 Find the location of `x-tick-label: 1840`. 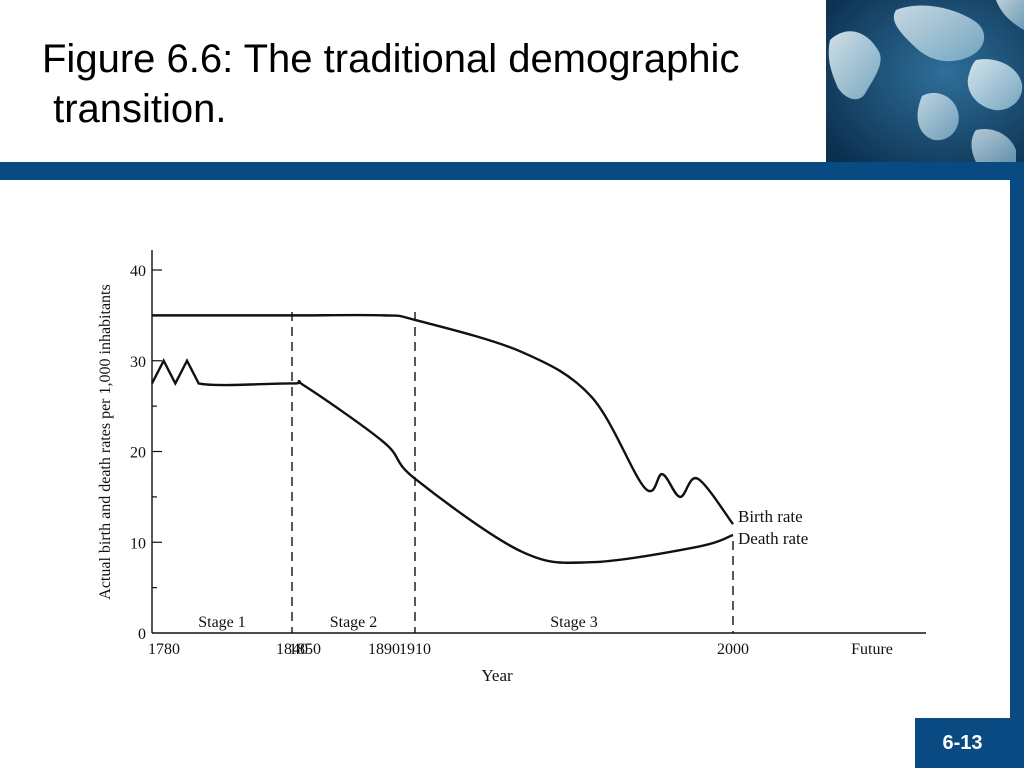

x-tick-label: 1840 is located at coordinates (292, 649).